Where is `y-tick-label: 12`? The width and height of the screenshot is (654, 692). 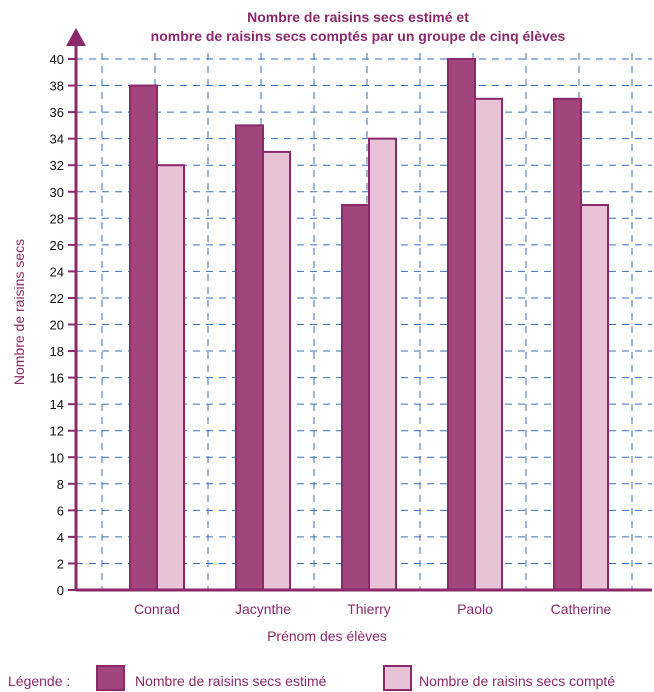
y-tick-label: 12 is located at coordinates (57, 431).